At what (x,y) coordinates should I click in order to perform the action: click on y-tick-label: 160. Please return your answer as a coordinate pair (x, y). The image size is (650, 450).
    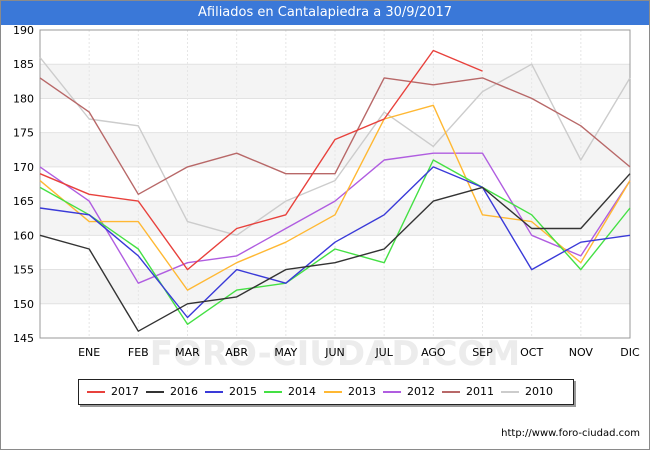
    Looking at the image, I should click on (23, 235).